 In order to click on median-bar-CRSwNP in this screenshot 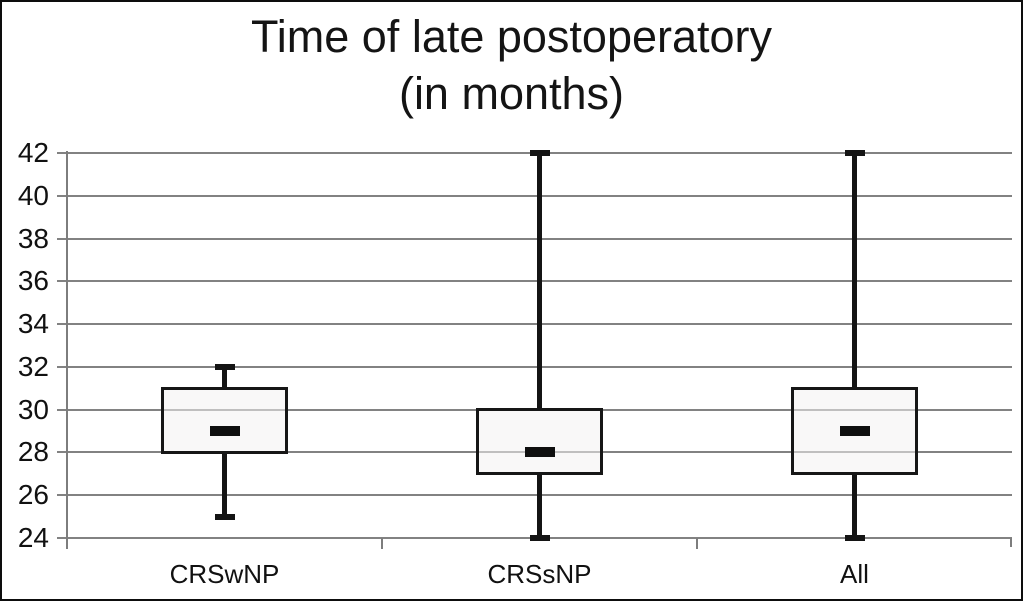, I will do `click(224, 431)`.